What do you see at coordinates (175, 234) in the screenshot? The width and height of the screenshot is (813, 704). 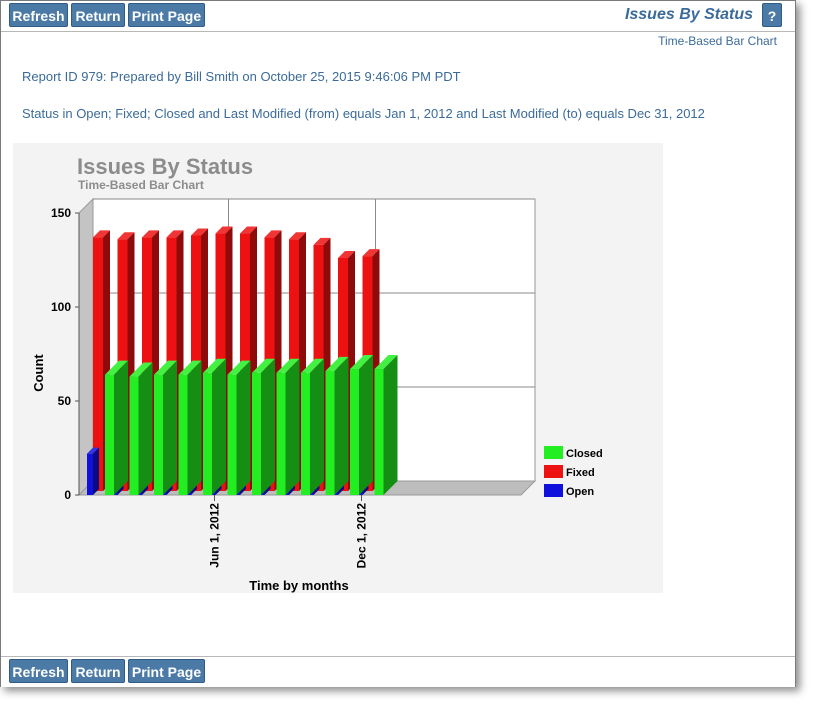 I see `bar-fixed-3-top` at bounding box center [175, 234].